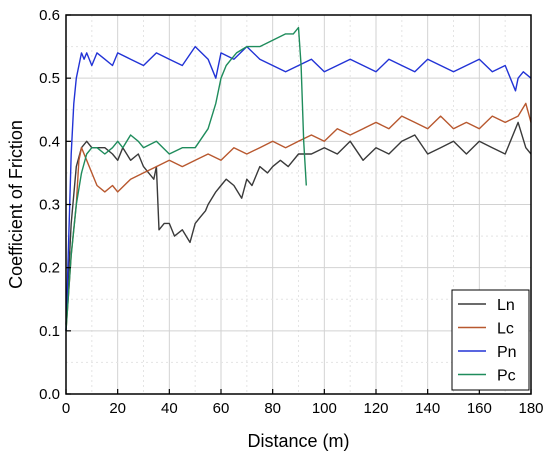 Image resolution: width=550 pixels, height=459 pixels. What do you see at coordinates (375, 408) in the screenshot?
I see `x-tick-label: 120` at bounding box center [375, 408].